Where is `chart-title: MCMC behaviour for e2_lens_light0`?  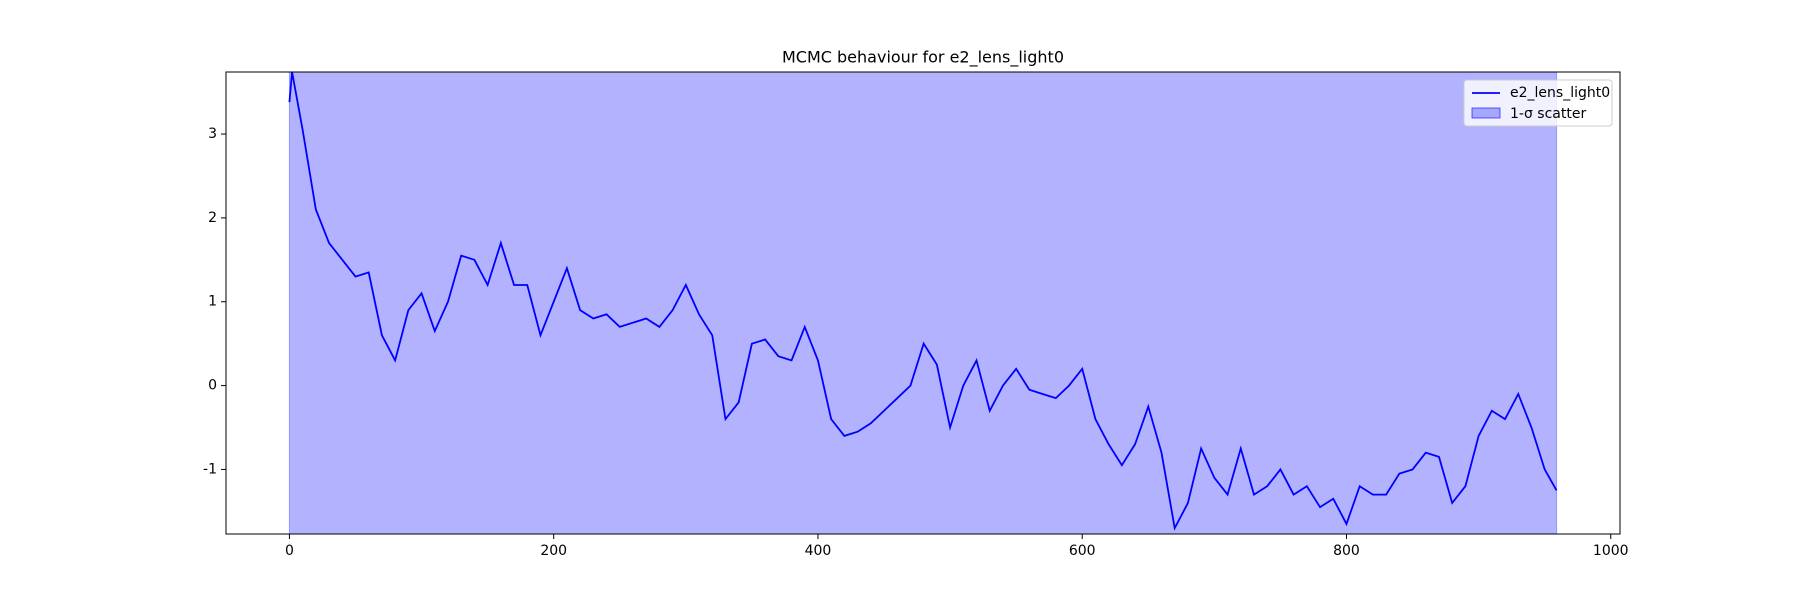
chart-title: MCMC behaviour for e2_lens_light0 is located at coordinates (923, 58).